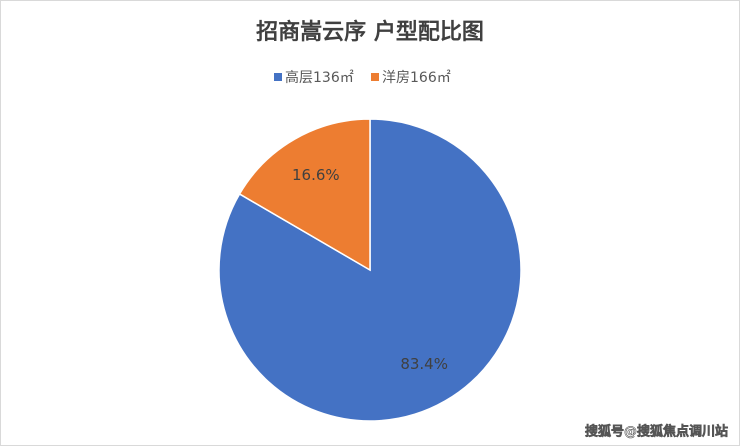 The width and height of the screenshot is (740, 446). Describe the element at coordinates (424, 364) in the screenshot. I see `data-label: 83.4%` at that location.